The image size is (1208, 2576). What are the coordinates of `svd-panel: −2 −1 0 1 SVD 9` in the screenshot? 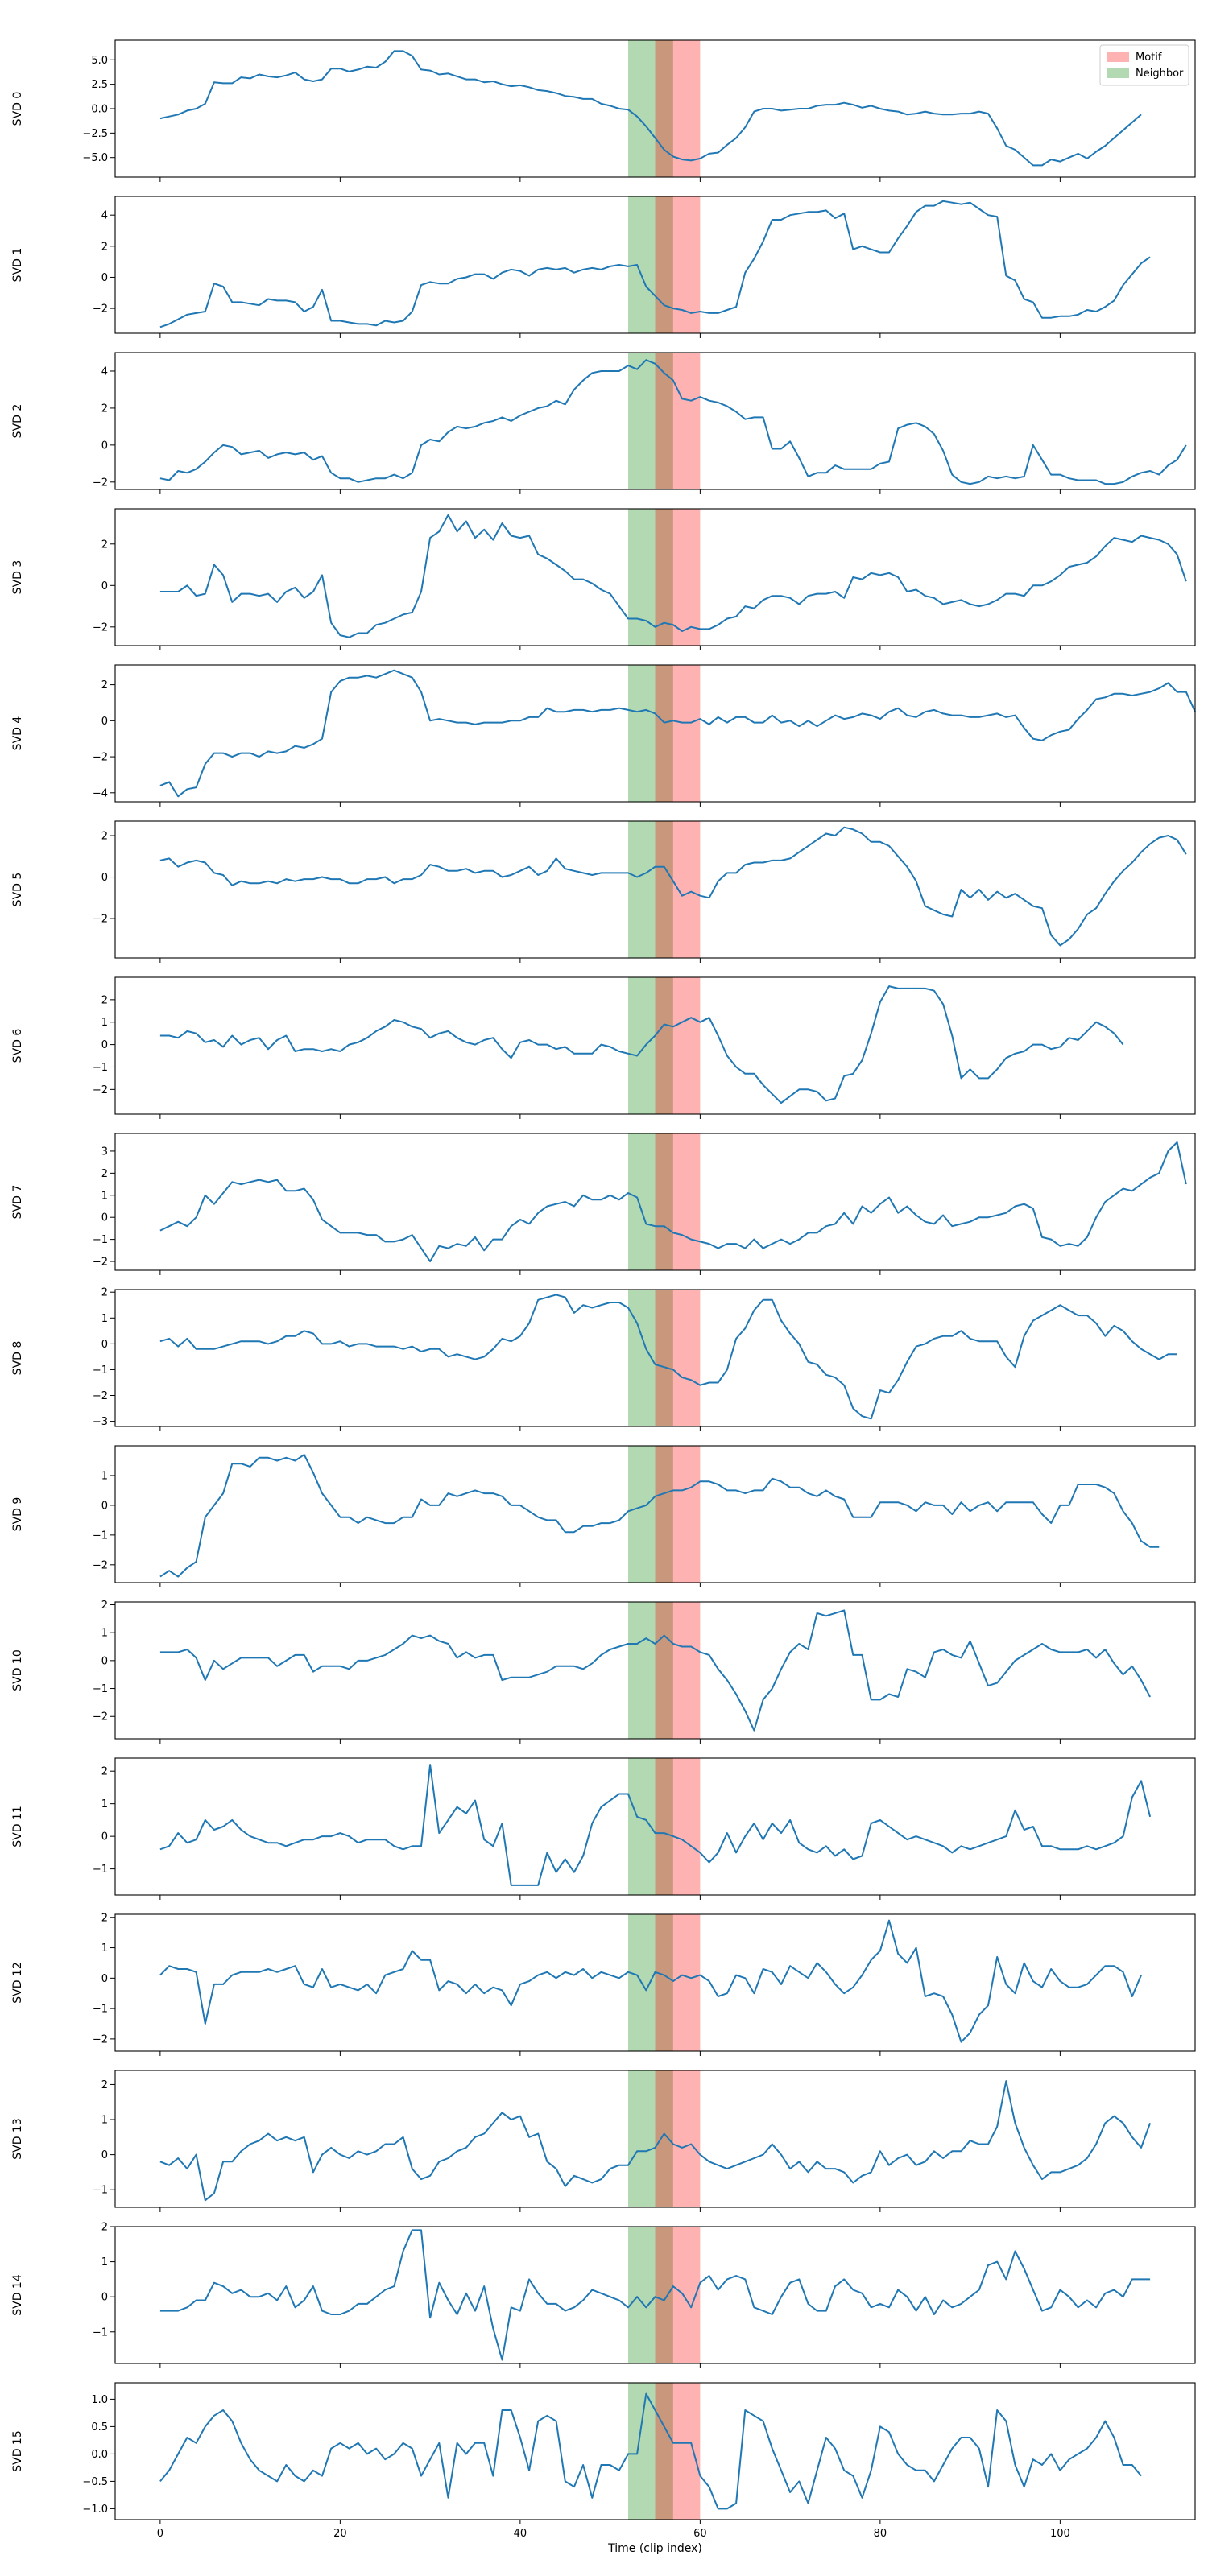 It's located at (603, 1516).